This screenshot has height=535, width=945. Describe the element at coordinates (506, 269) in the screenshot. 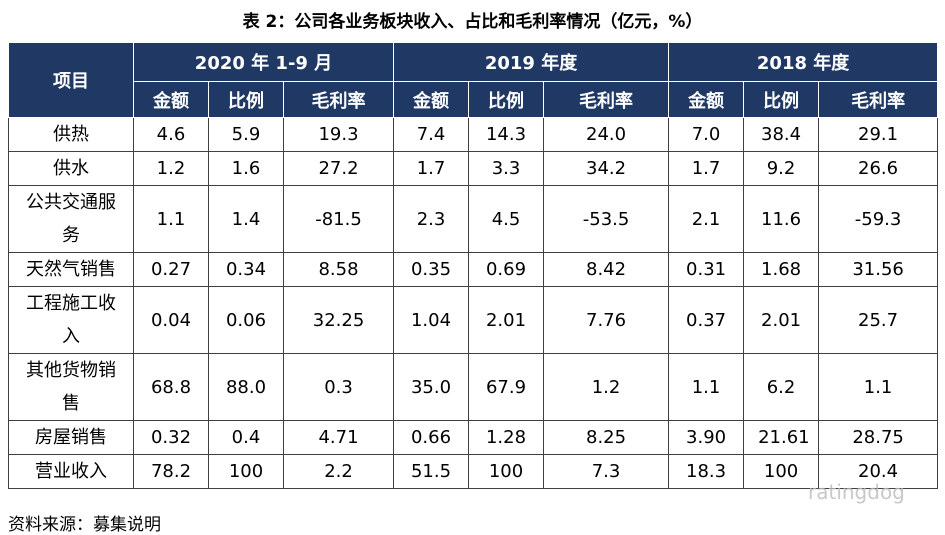

I see `table-cell: 0.69` at that location.